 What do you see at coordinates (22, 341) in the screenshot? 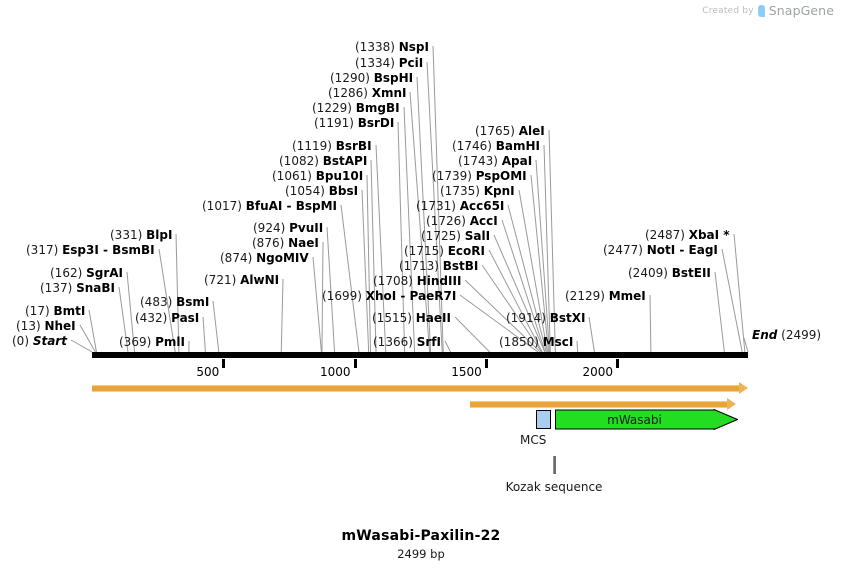
I see `start-position: (0)` at bounding box center [22, 341].